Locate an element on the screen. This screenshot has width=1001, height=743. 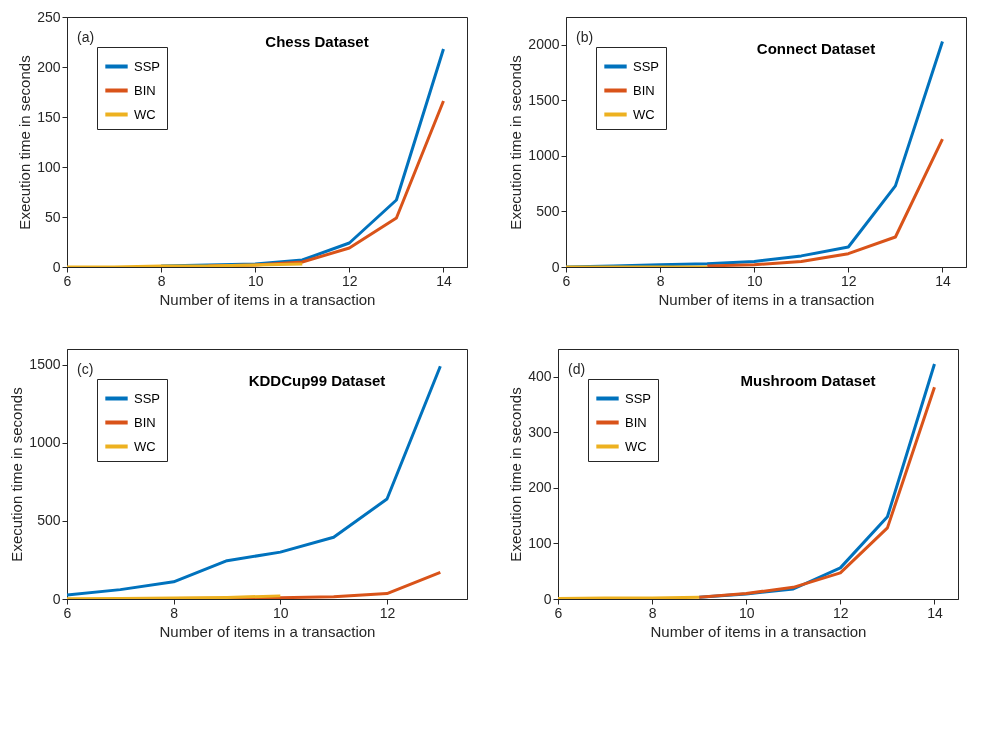
text: KDDCup99 Dataset is located at coordinates (317, 380).